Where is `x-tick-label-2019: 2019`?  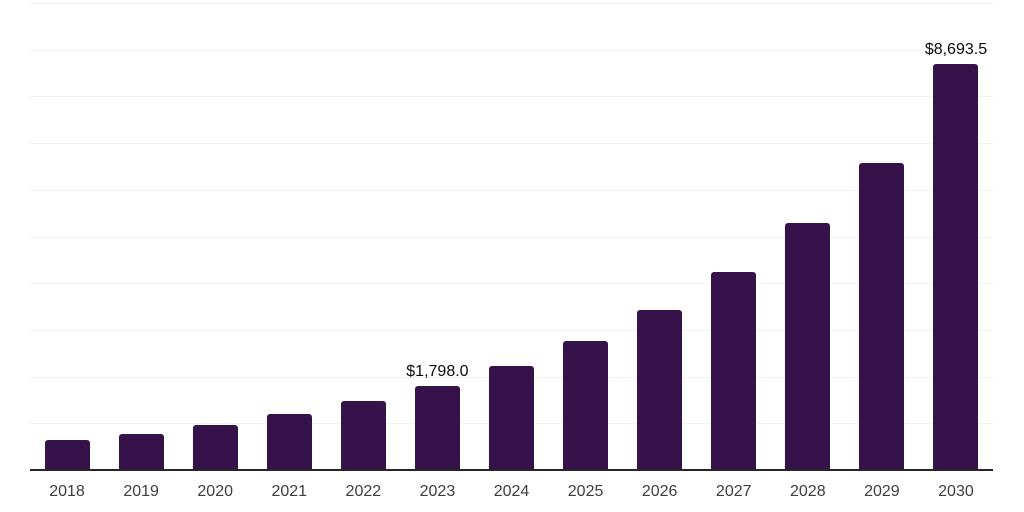 x-tick-label-2019: 2019 is located at coordinates (141, 491).